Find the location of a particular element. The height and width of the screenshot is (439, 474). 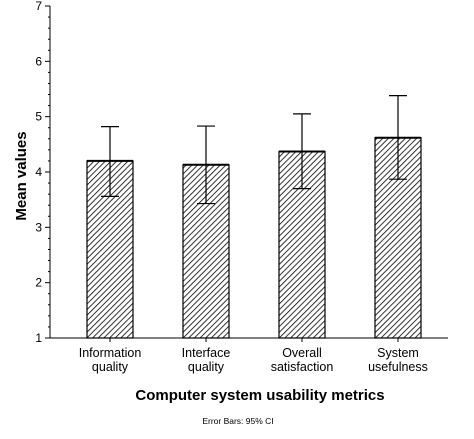

x-tick-label-1: Information is located at coordinates (110, 353).